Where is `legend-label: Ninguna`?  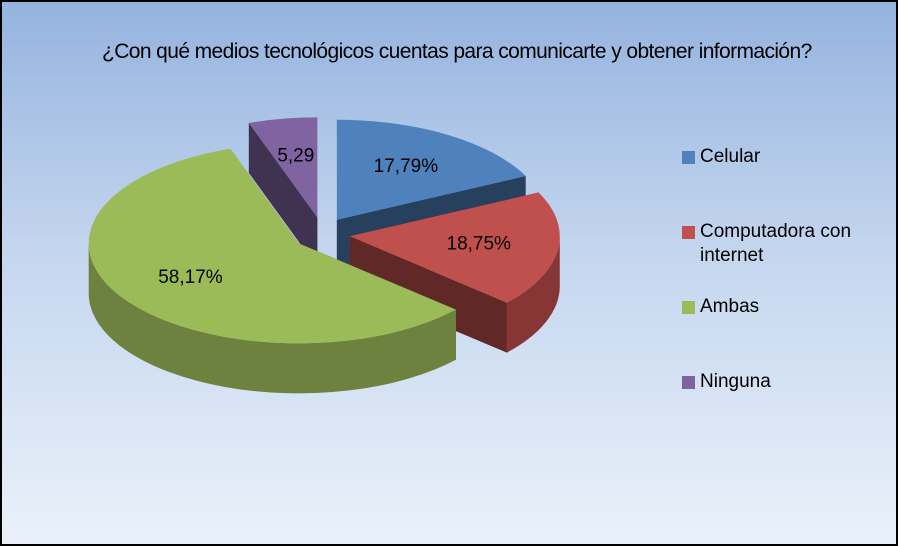 legend-label: Ninguna is located at coordinates (735, 381).